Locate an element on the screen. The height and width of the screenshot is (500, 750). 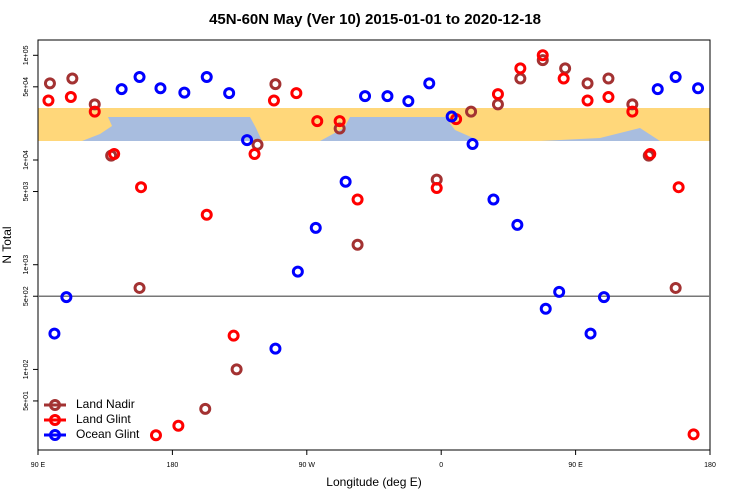
x-axis-label: Longitude (deg E) is located at coordinates (373, 482).